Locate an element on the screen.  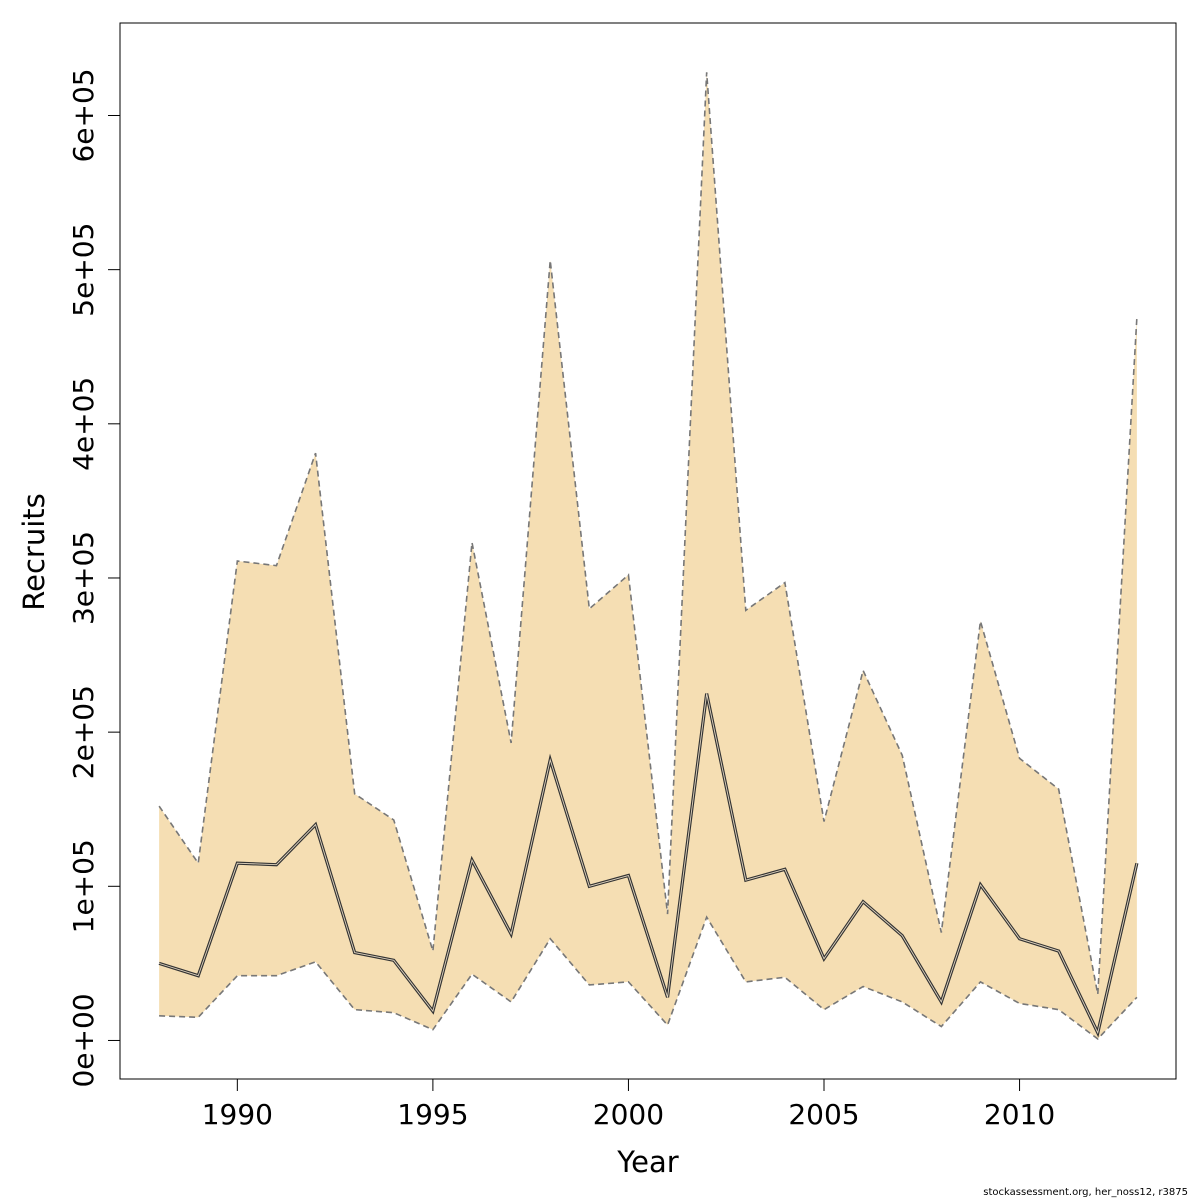
y-axis: 0e+00 1e+05 2e+05 3e+05 4e+05 5e+05 6e+05 is located at coordinates (94, 578).